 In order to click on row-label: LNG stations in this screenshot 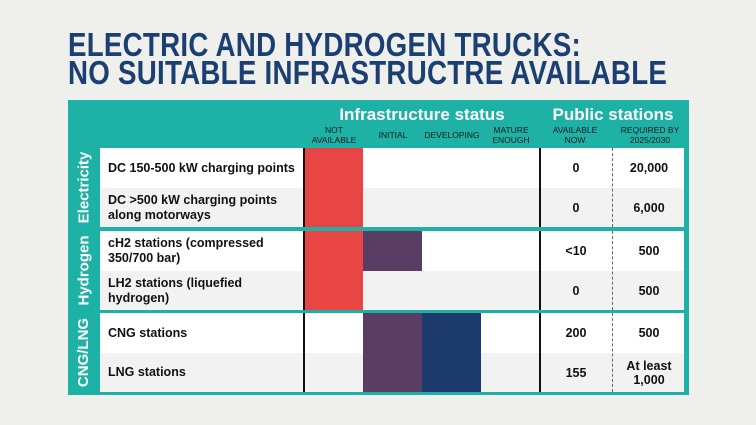, I will do `click(147, 372)`.